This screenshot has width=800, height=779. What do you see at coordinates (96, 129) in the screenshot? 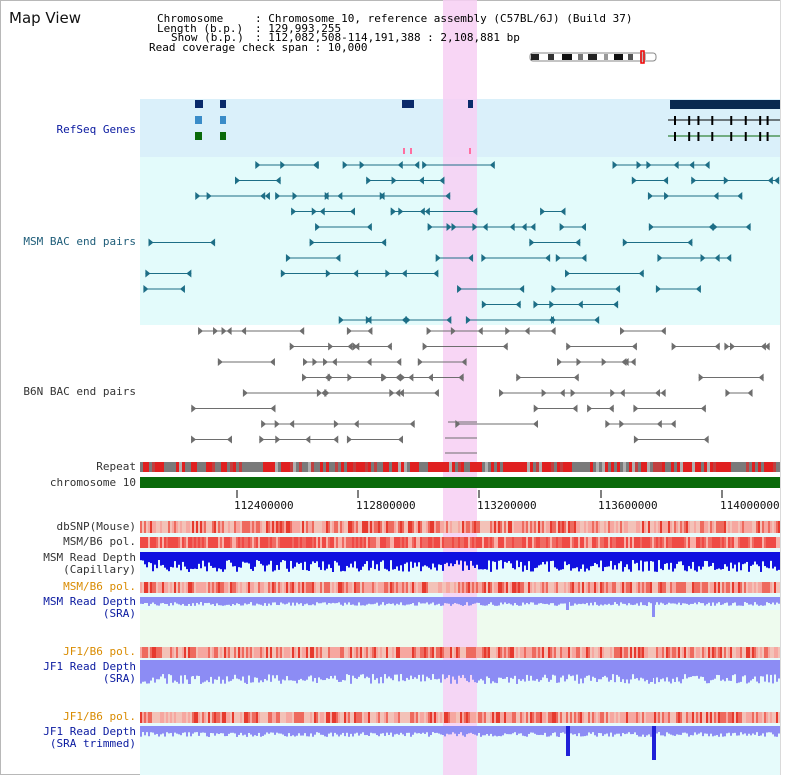
I see `track-label-refseq: RefSeq Genes` at bounding box center [96, 129].